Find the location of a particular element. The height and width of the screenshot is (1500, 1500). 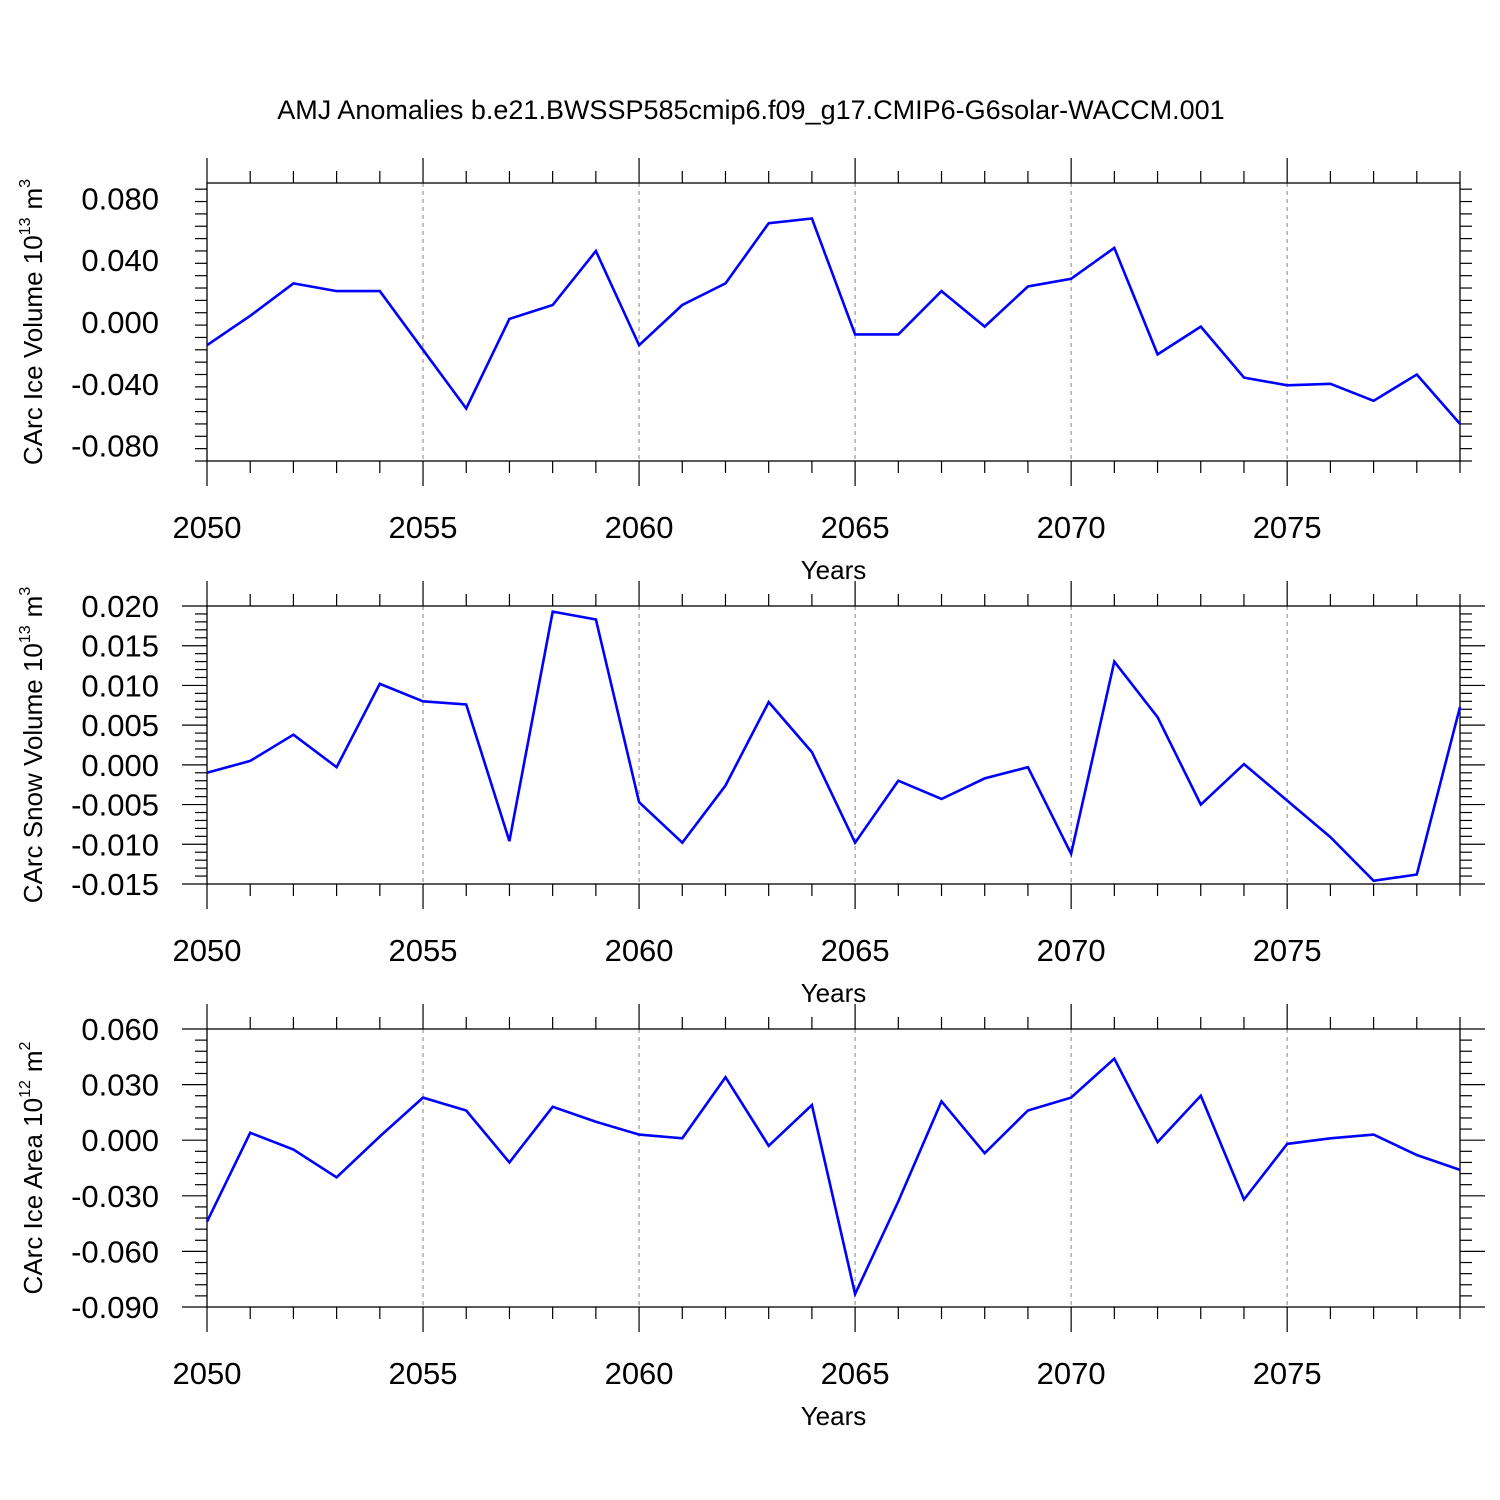

y-tick-label: -0.060 is located at coordinates (115, 1251).